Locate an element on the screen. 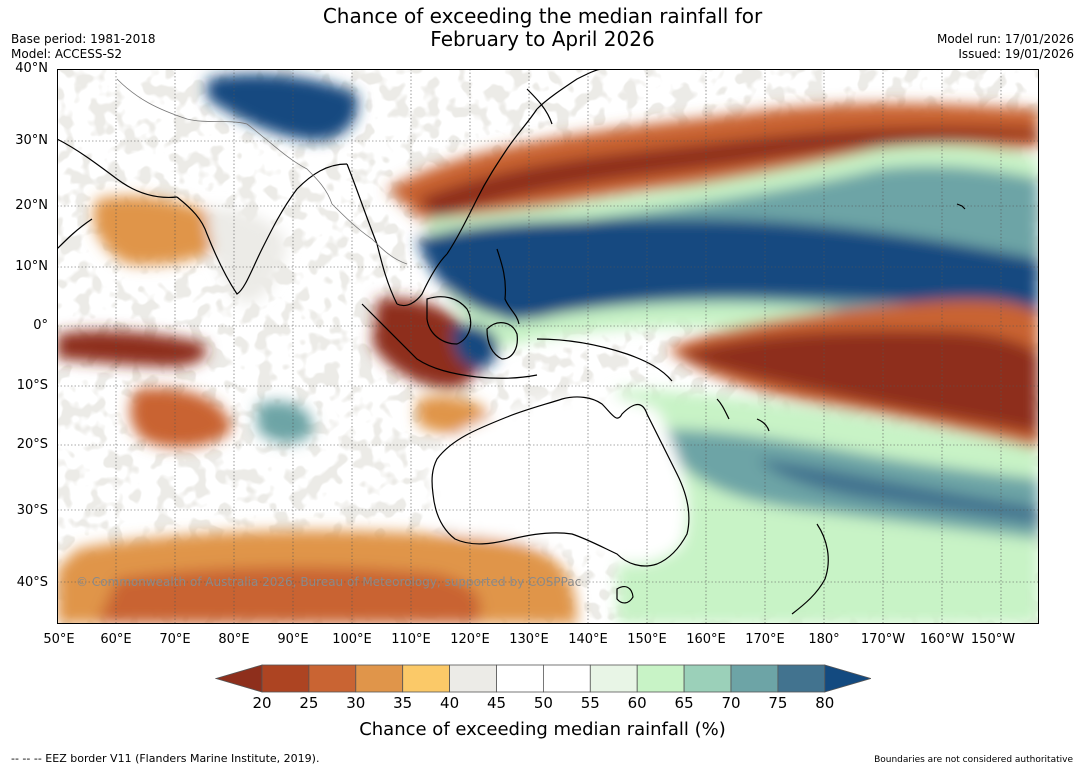 This screenshot has height=770, width=1085. colorbar-tick-label: 55 is located at coordinates (590, 703).